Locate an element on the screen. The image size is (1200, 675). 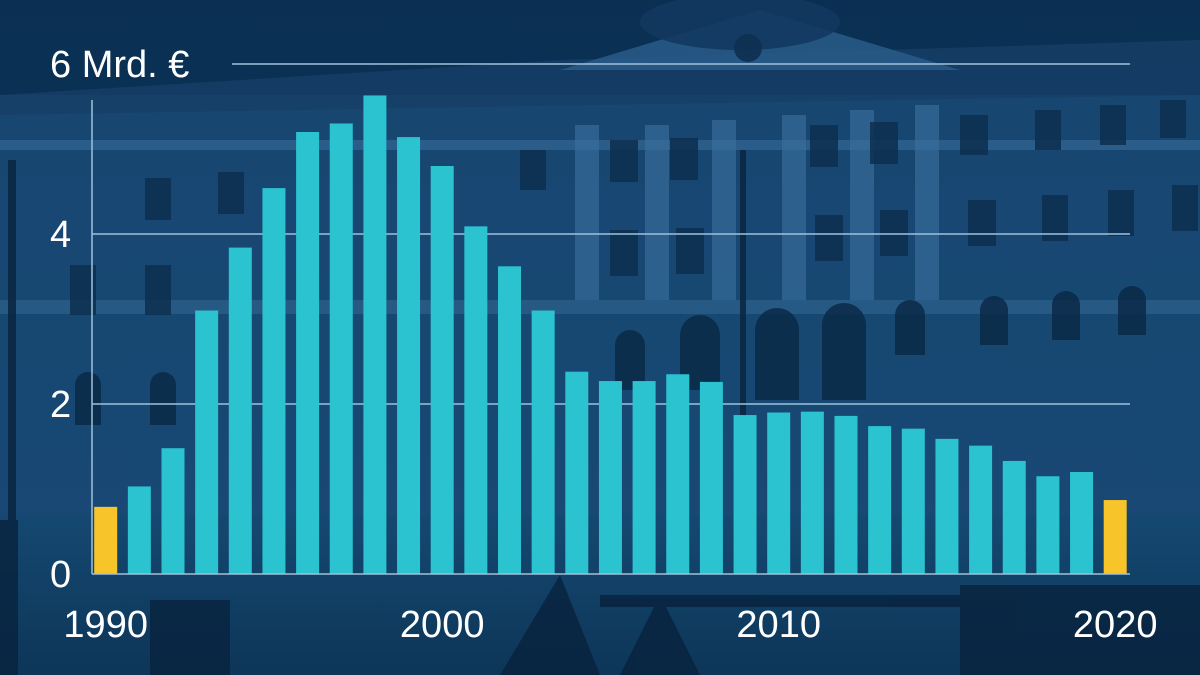
x-tick-label-2000: 2000 is located at coordinates (442, 625).